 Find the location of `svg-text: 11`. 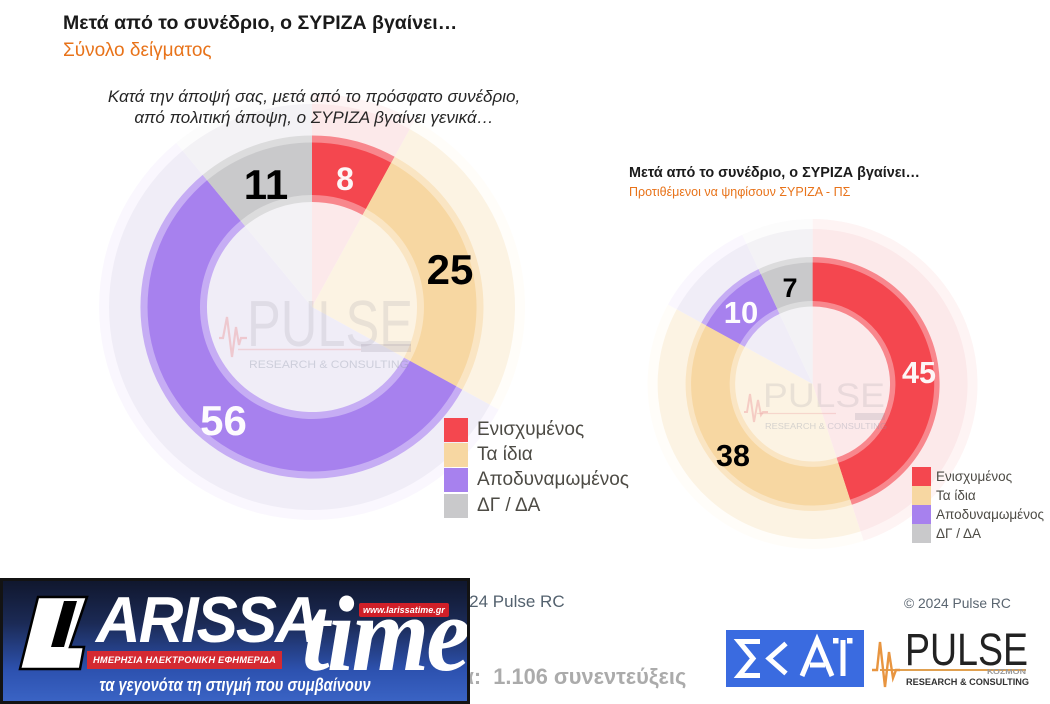

svg-text: 11 is located at coordinates (266, 184).